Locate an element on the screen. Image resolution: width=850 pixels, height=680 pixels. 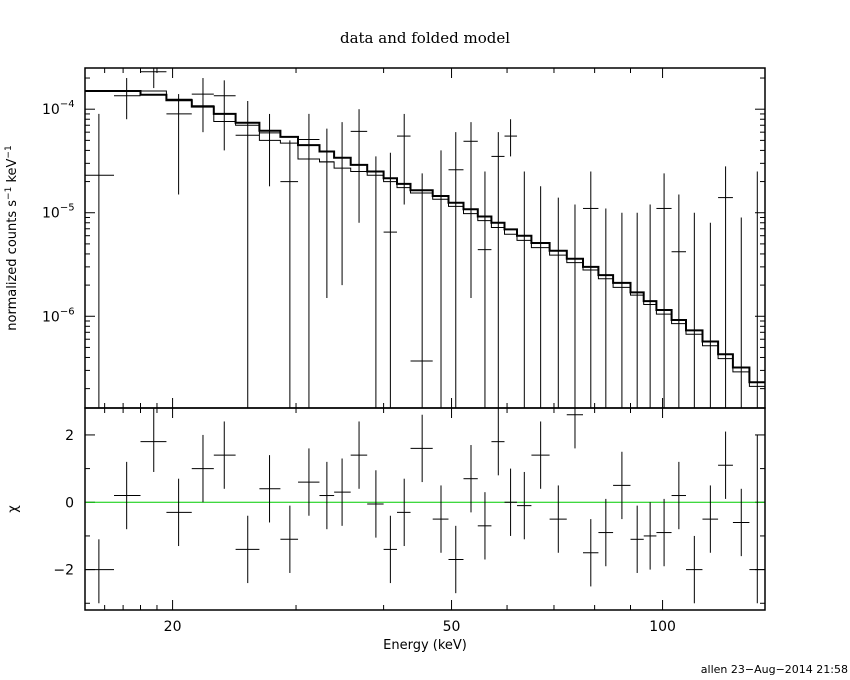
ylabel-sup1: −1 is located at coordinates (9, 193).